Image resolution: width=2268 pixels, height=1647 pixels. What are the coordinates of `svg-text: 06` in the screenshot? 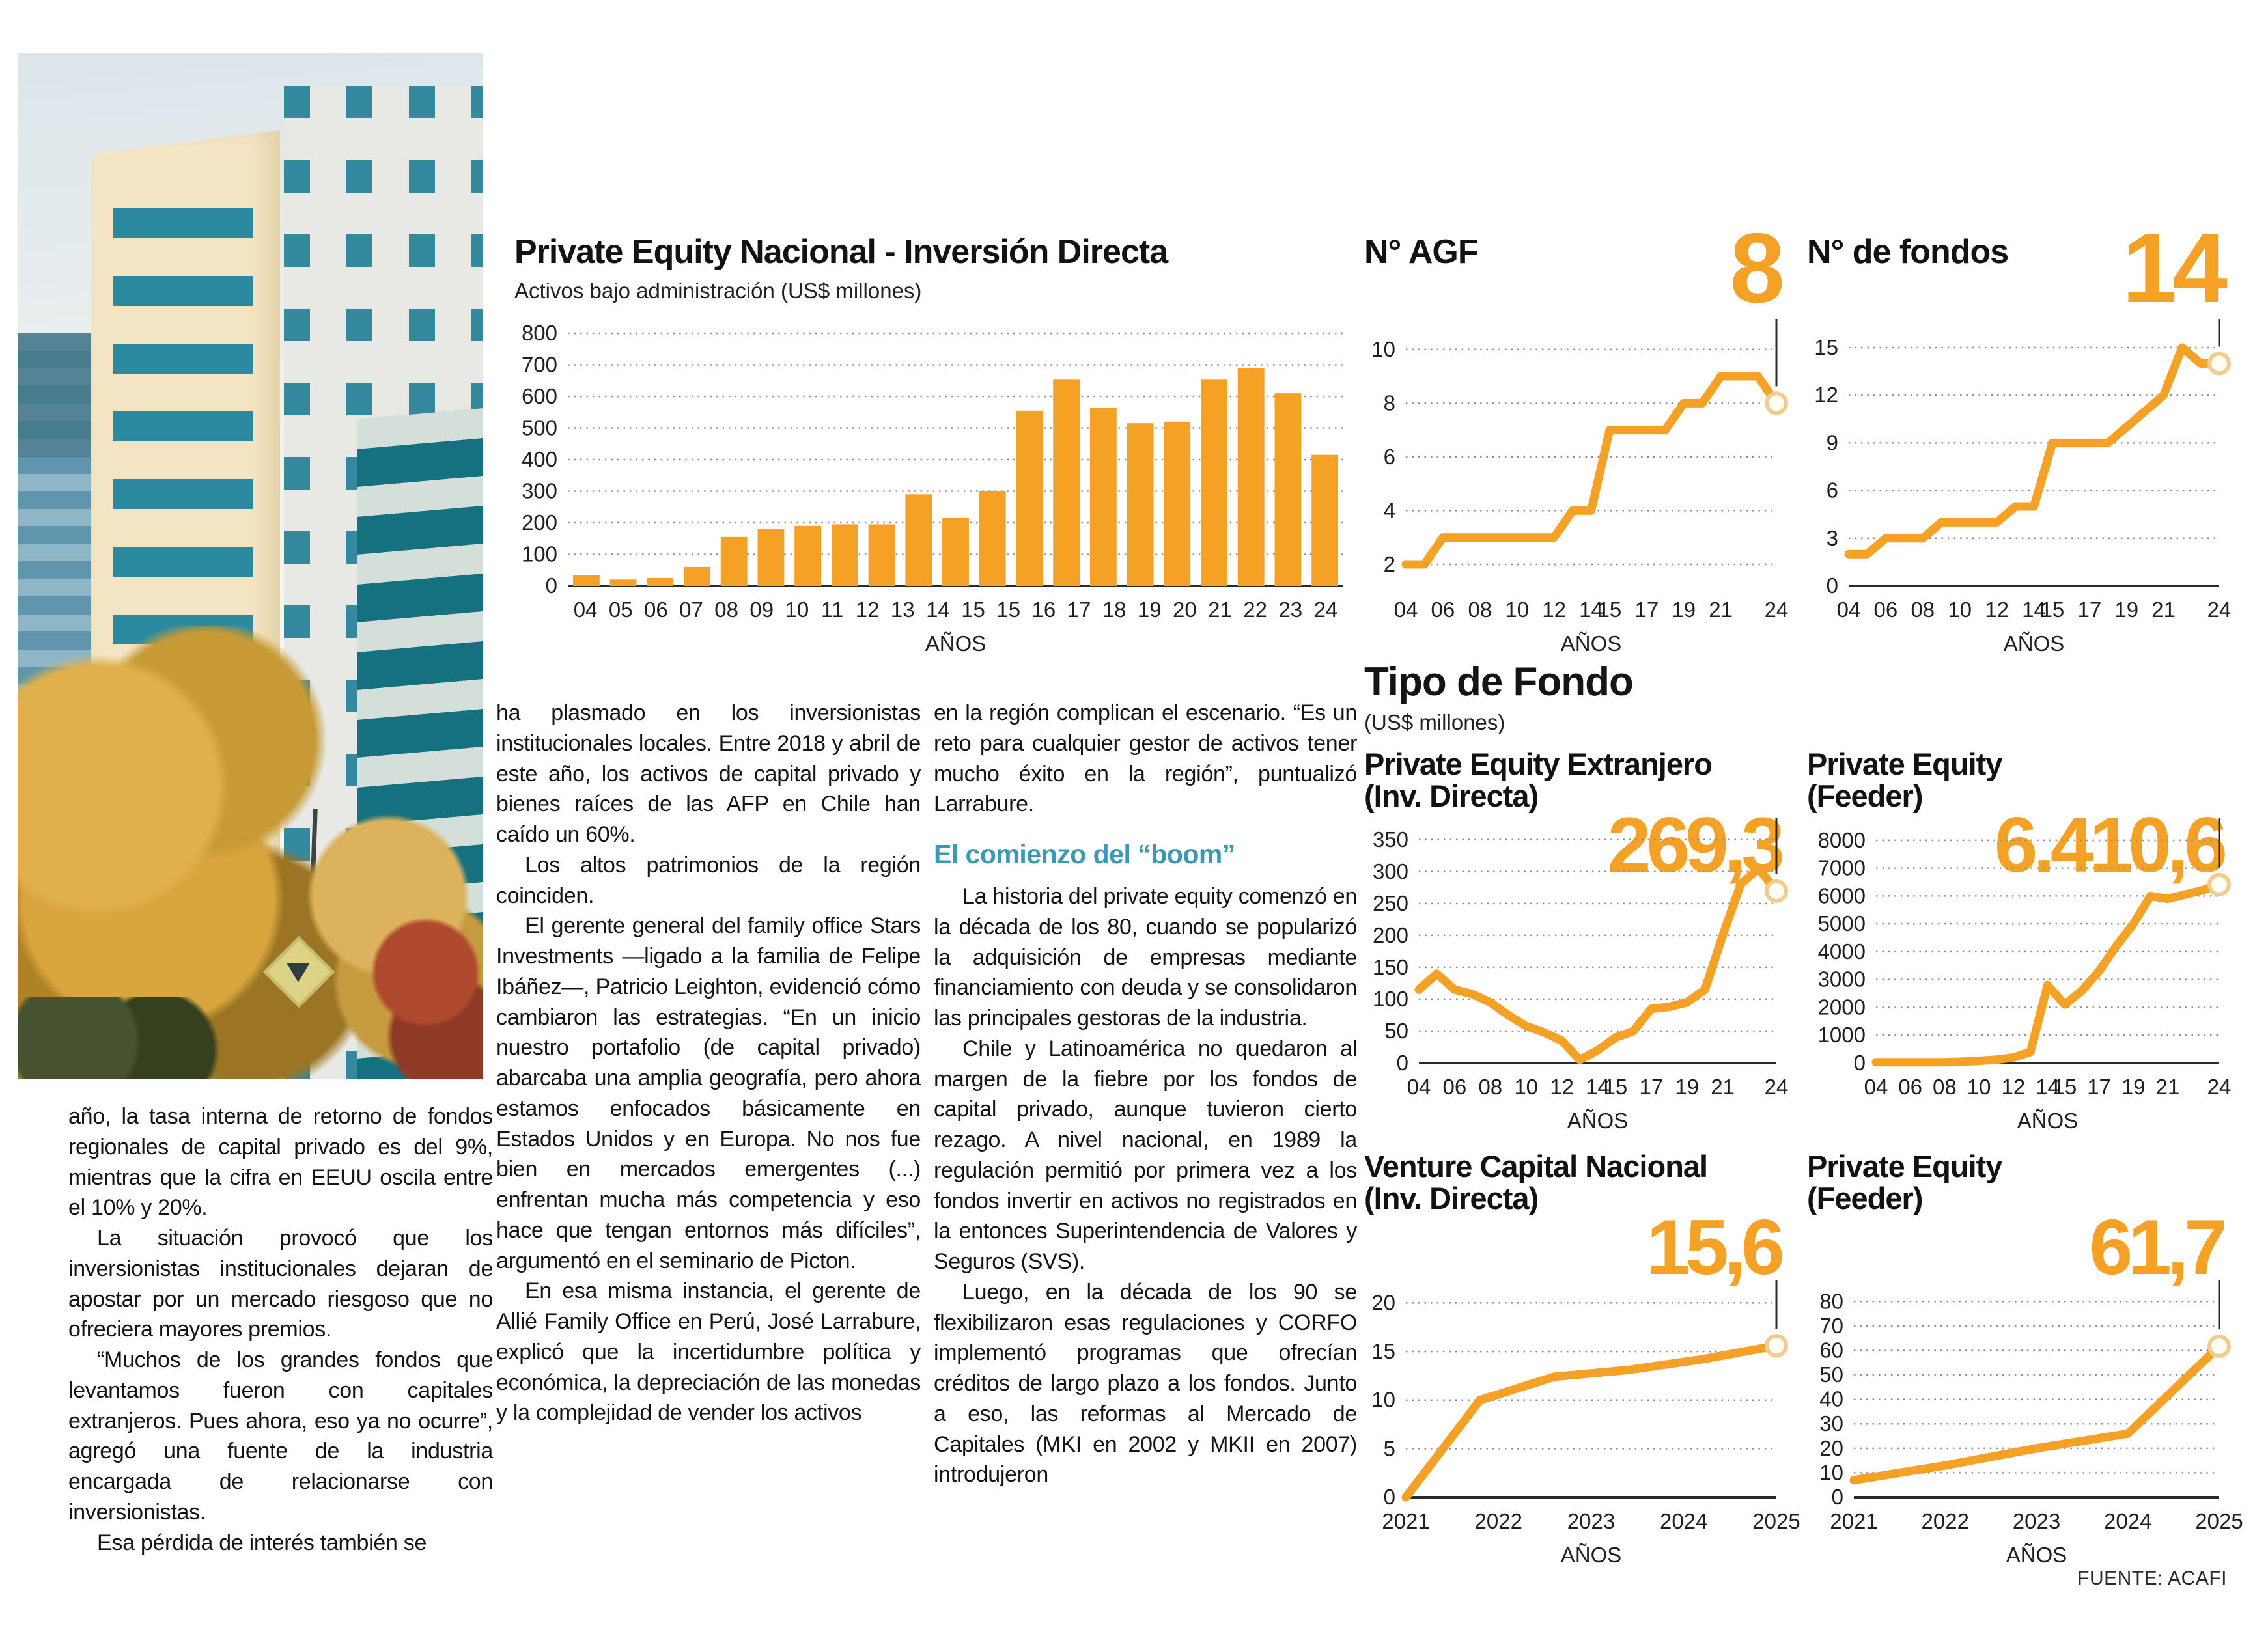 It's located at (656, 610).